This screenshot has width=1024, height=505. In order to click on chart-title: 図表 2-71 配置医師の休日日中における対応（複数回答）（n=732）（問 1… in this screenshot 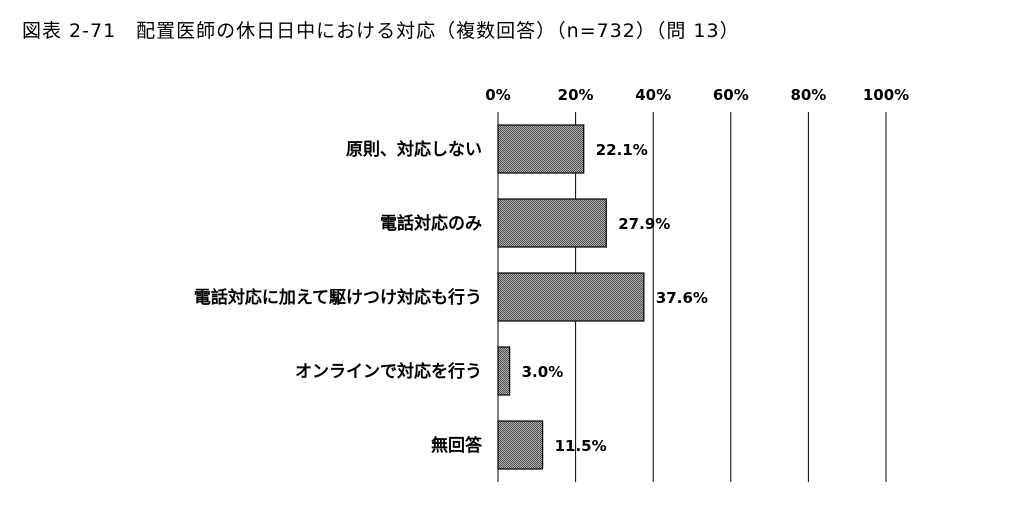, I will do `click(381, 31)`.